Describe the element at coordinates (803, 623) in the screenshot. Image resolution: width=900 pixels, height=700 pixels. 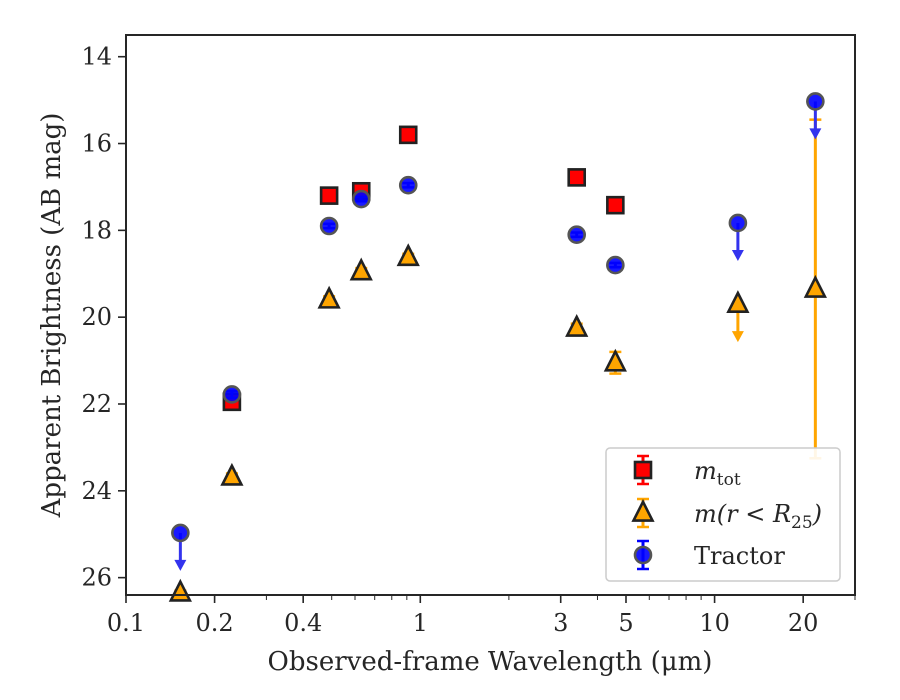
I see `x-tick-label: 20` at that location.